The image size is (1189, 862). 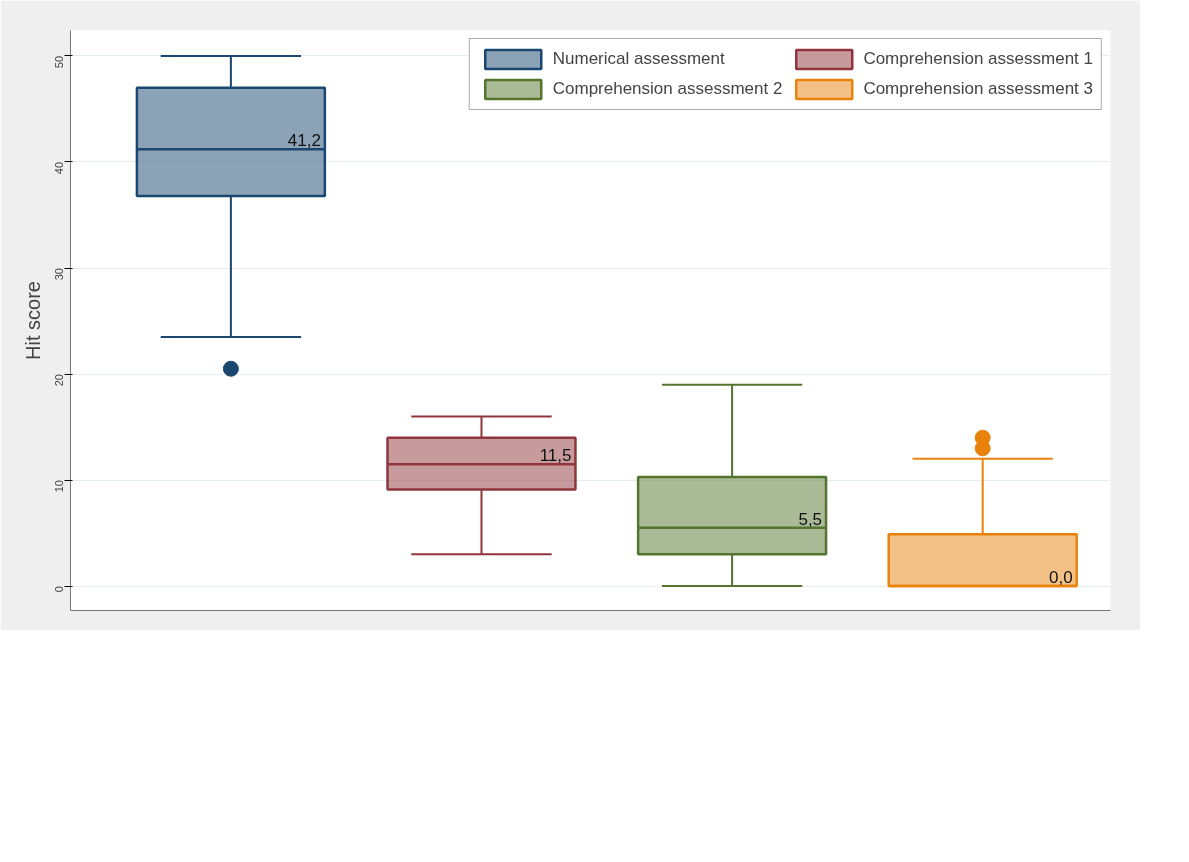 What do you see at coordinates (978, 89) in the screenshot?
I see `legend-label: Comprehension assessment 3` at bounding box center [978, 89].